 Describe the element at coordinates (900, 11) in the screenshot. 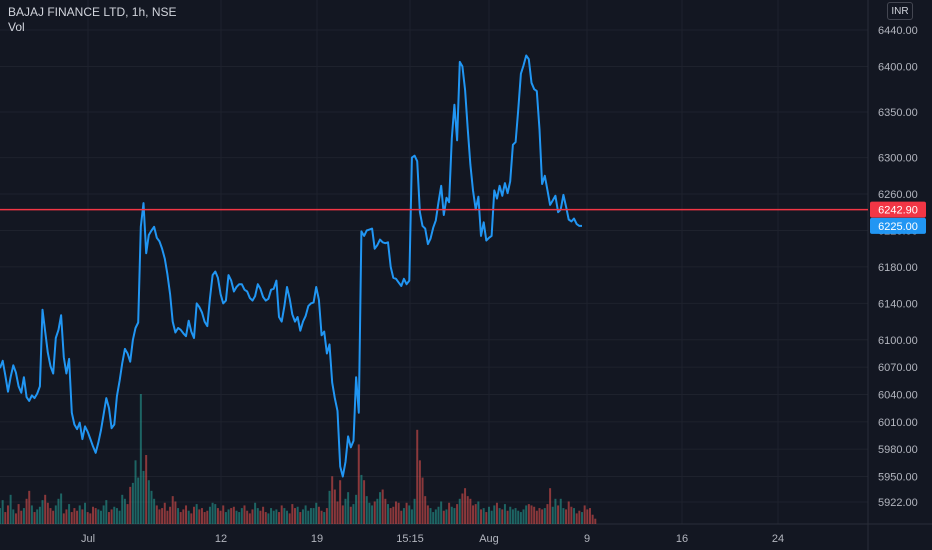

I see `currency-button: INR` at that location.